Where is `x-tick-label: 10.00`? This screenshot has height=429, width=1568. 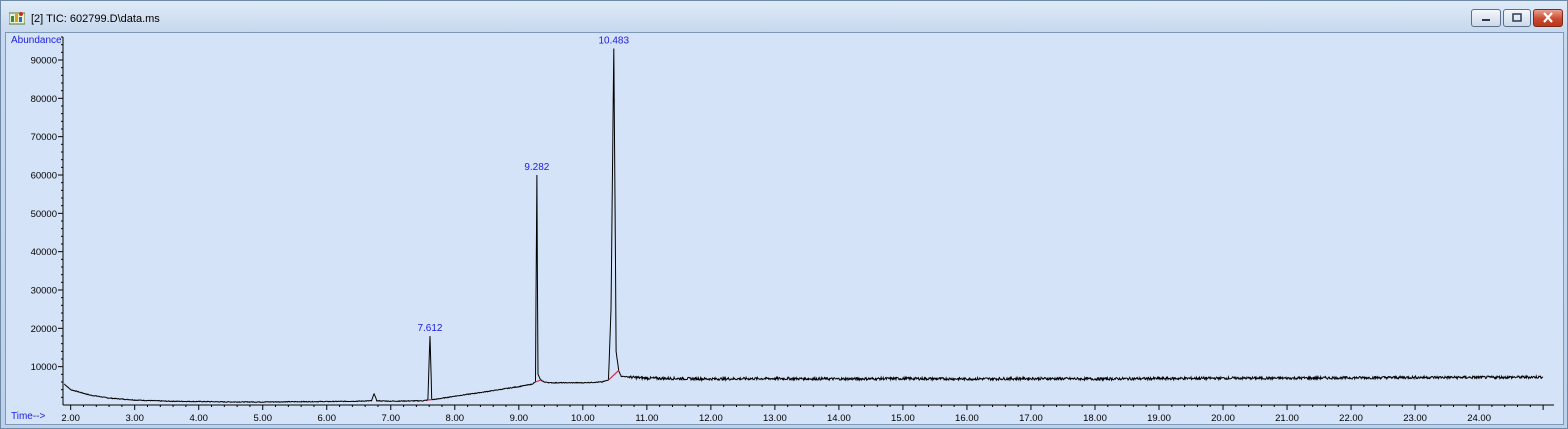 x-tick-label: 10.00 is located at coordinates (583, 418).